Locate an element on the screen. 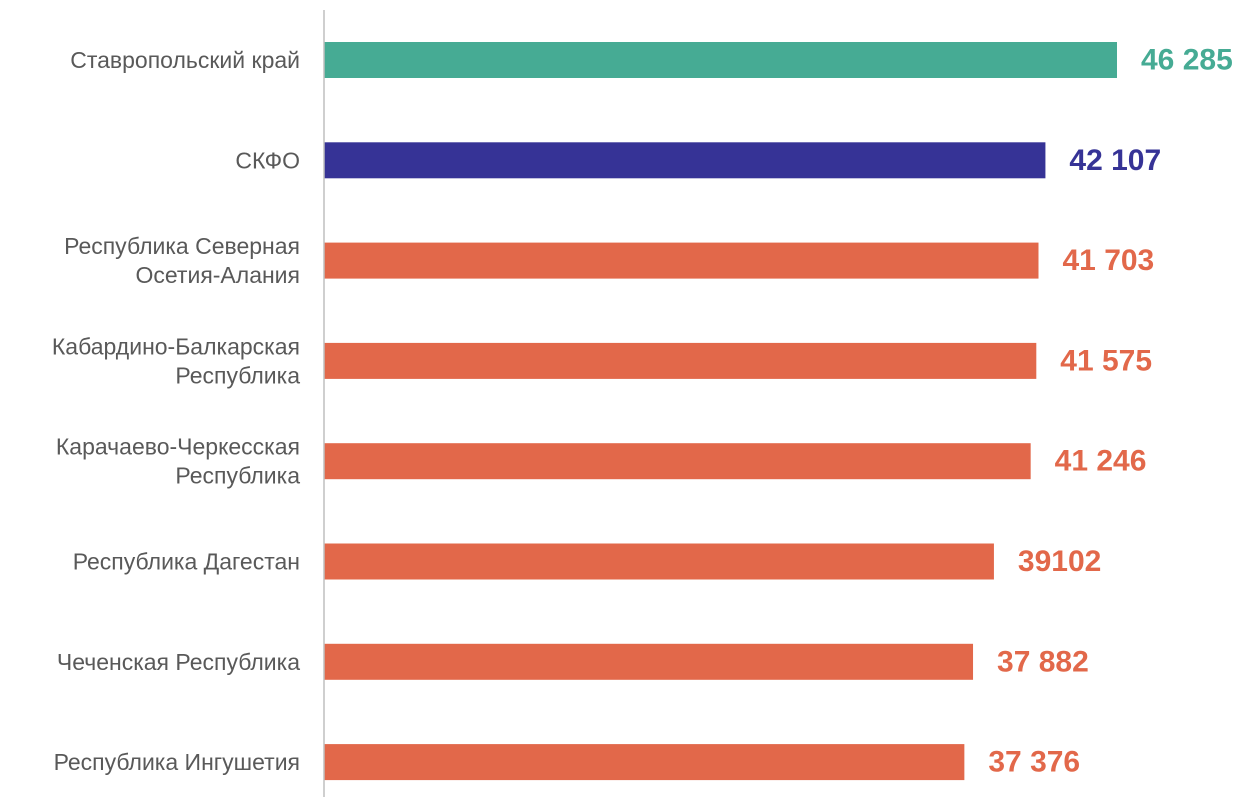  category-label: Республика Дагестан is located at coordinates (186, 562).